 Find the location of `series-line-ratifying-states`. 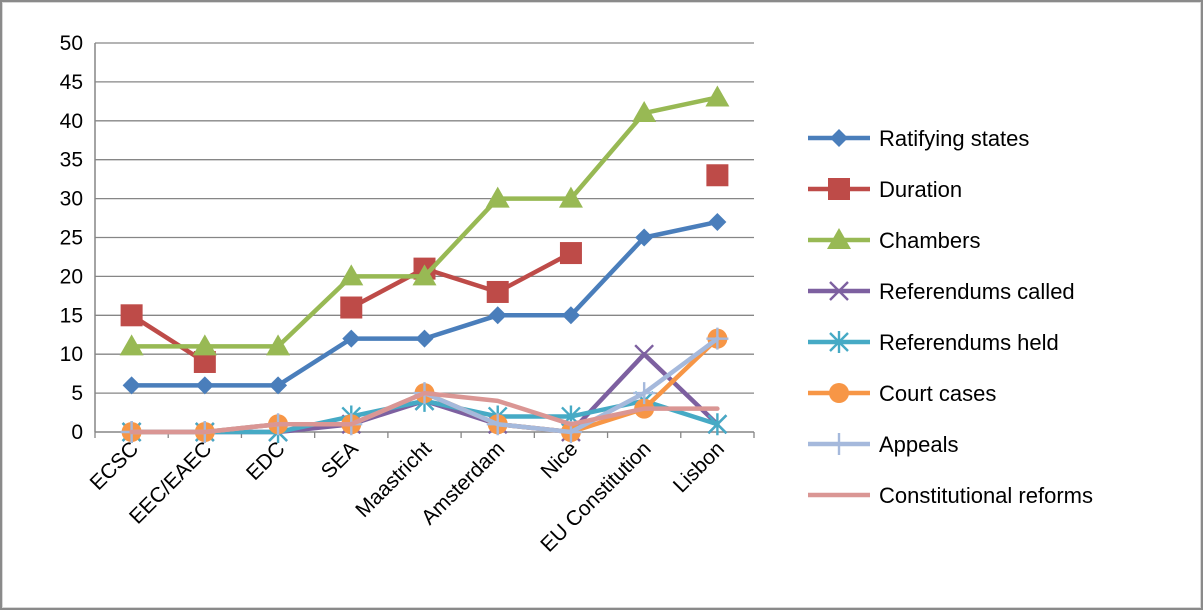

series-line-ratifying-states is located at coordinates (424, 303).